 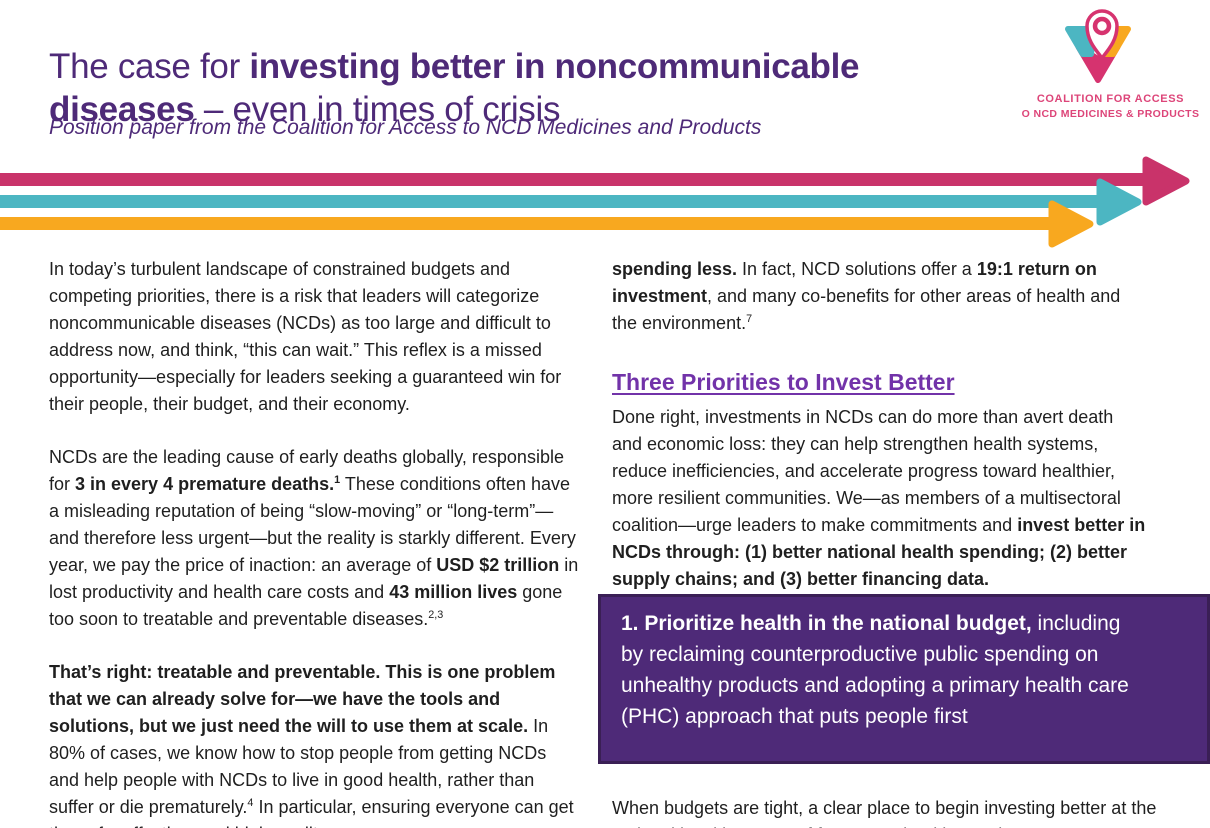 I want to click on logo-line1: COALITION FOR ACCESS, so click(x=1110, y=99).